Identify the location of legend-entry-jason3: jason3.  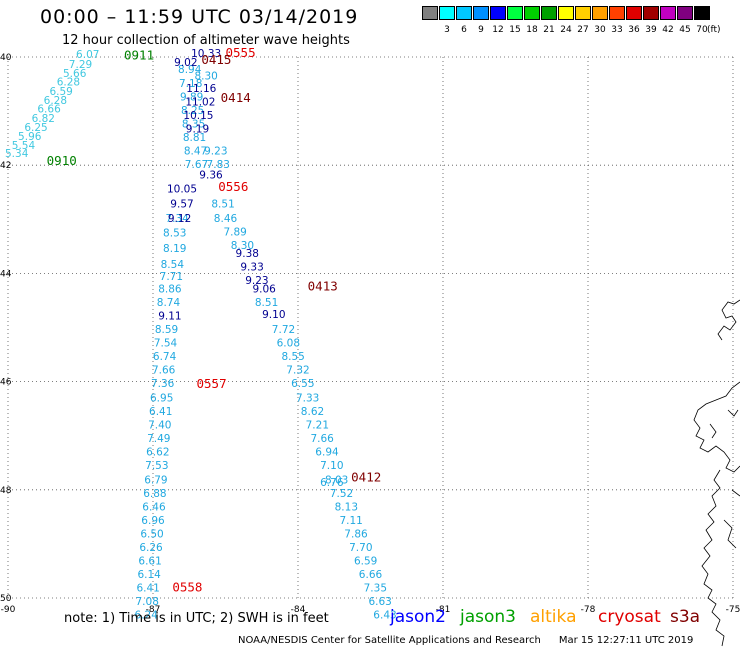
(488, 617).